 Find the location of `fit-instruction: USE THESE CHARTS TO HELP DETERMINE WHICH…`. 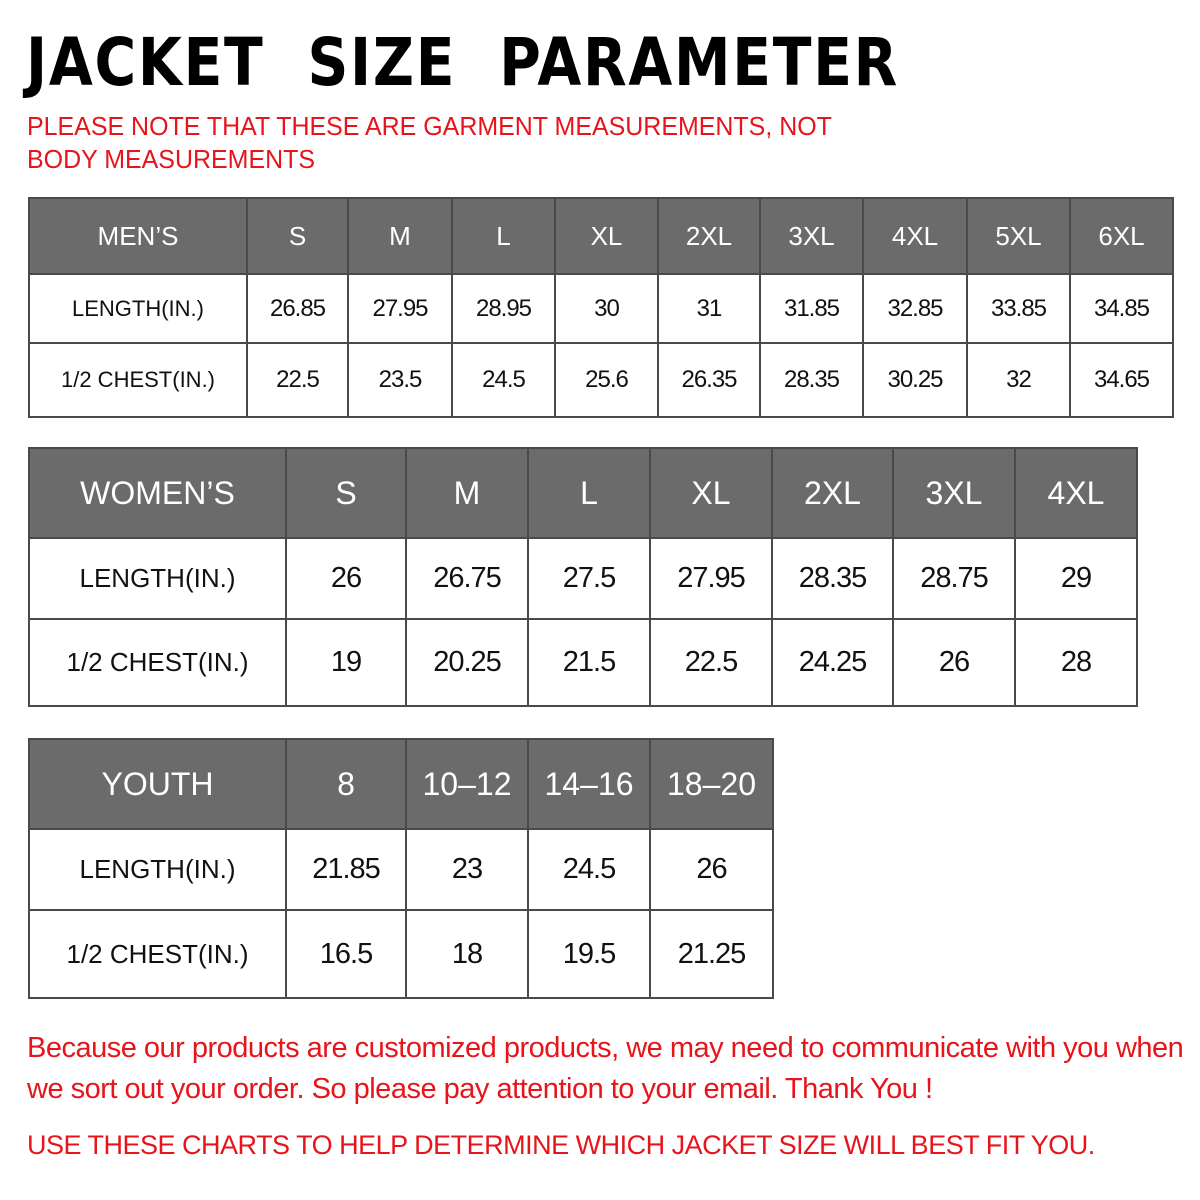

fit-instruction: USE THESE CHARTS TO HELP DETERMINE WHICH… is located at coordinates (561, 1145).